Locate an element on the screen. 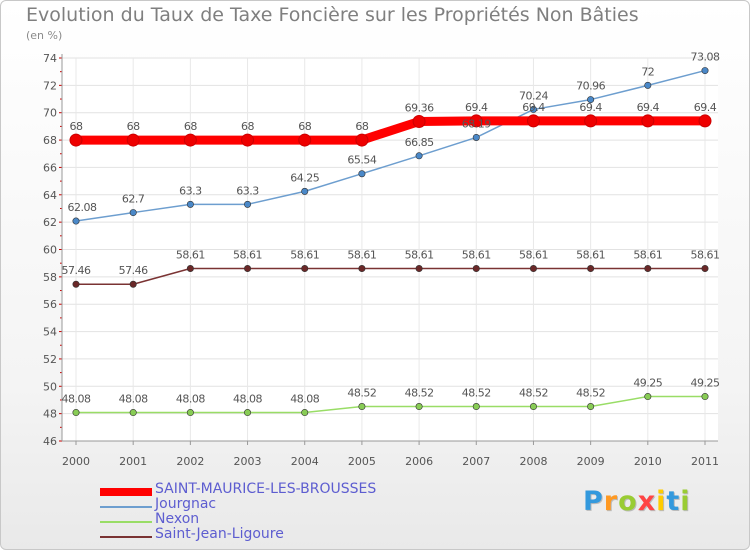 The width and height of the screenshot is (750, 550). legend-label-saint-jean-ligoure: Saint-Jean-Ligoure is located at coordinates (219, 534).